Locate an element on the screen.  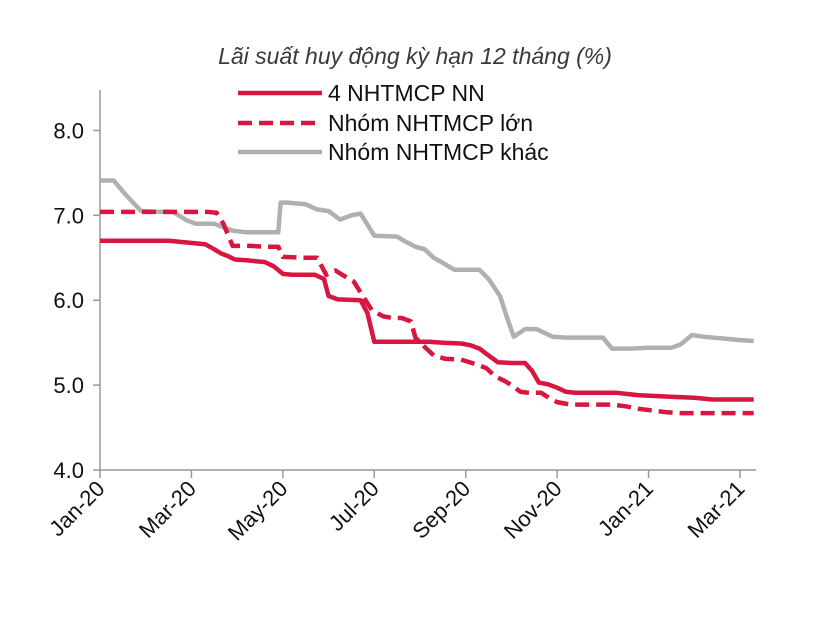
y-tick-label: 5.0 is located at coordinates (68, 385).